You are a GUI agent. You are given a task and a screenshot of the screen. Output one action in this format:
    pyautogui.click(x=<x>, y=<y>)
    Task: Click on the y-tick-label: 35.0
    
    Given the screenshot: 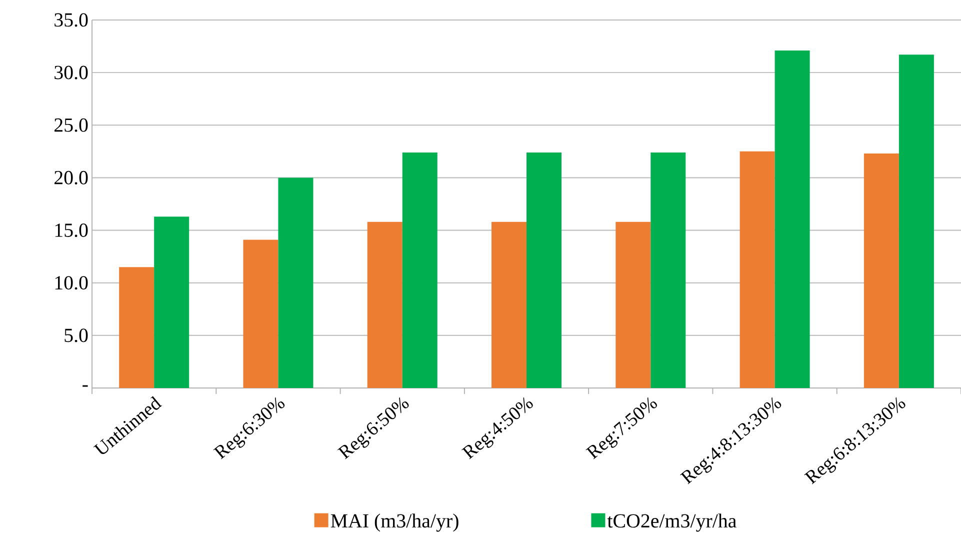 What is the action you would take?
    pyautogui.click(x=71, y=20)
    